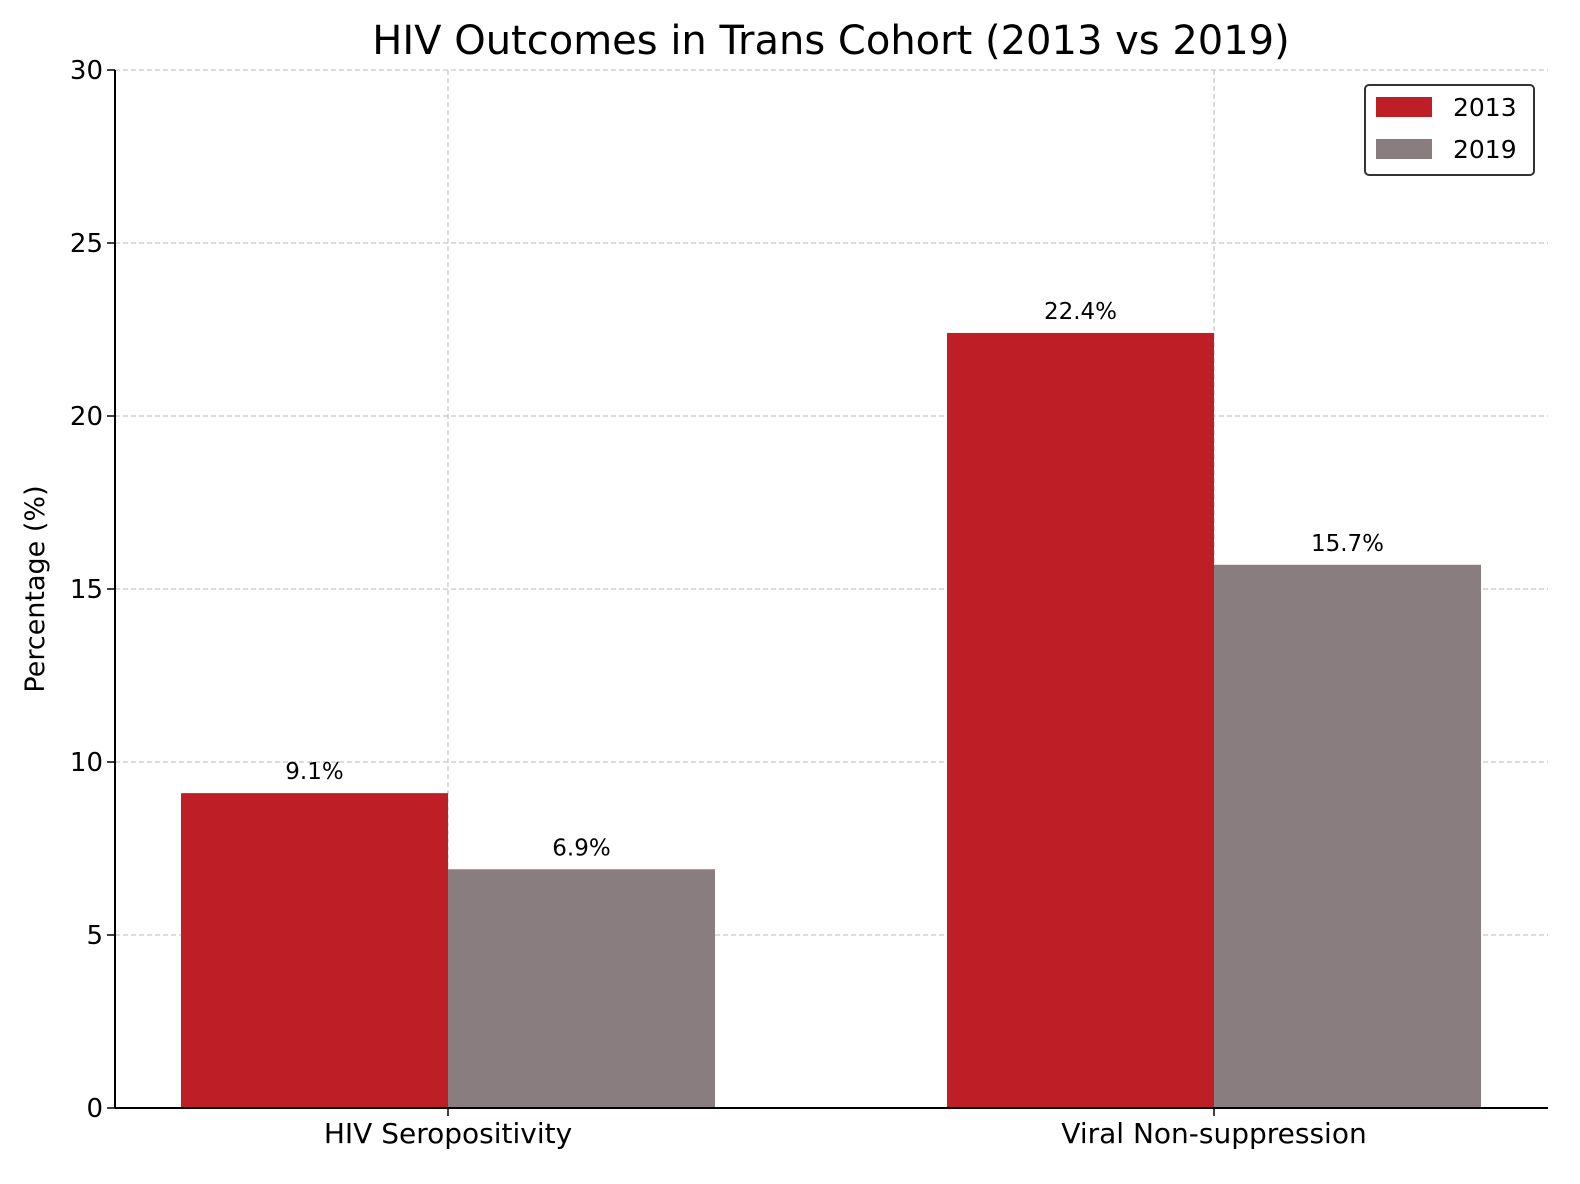 This screenshot has width=1580, height=1184. Describe the element at coordinates (35, 588) in the screenshot. I see `y-axis-label: Percentage (%)` at that location.